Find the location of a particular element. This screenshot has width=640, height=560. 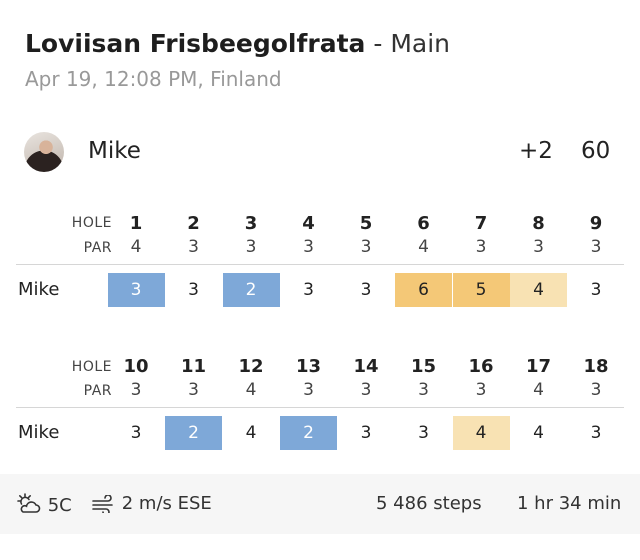

hole-number: 9 is located at coordinates (596, 223).